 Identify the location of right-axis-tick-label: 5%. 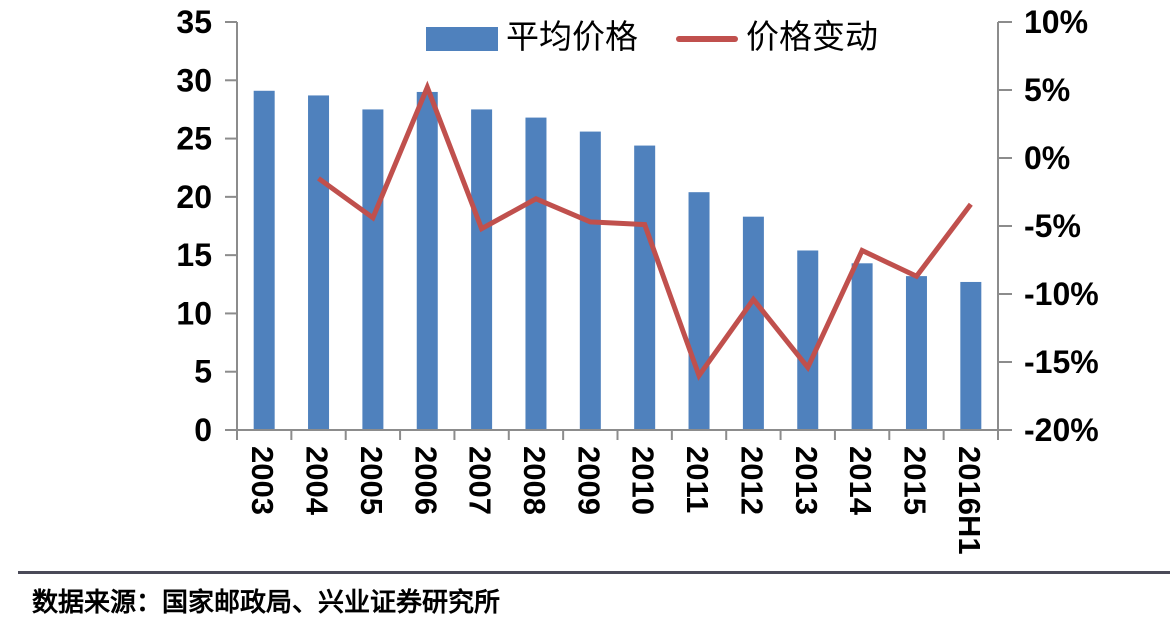
(1047, 90).